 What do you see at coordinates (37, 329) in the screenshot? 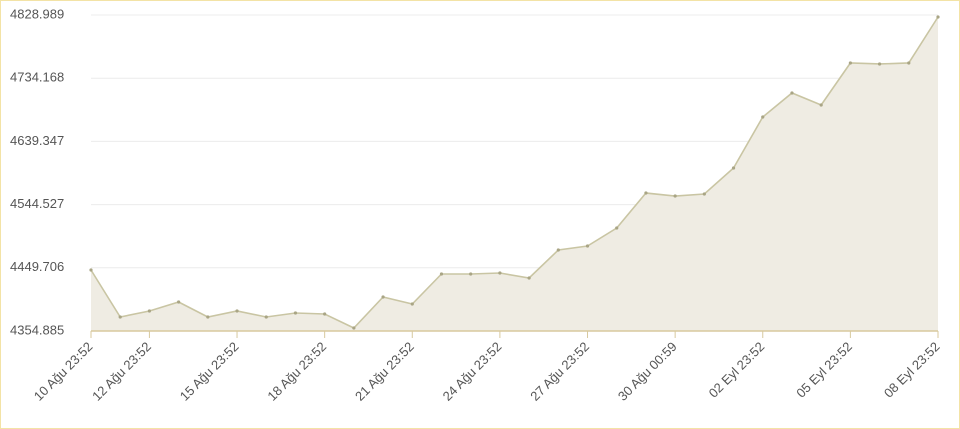
I see `y-tick-label: 4354.885` at bounding box center [37, 329].